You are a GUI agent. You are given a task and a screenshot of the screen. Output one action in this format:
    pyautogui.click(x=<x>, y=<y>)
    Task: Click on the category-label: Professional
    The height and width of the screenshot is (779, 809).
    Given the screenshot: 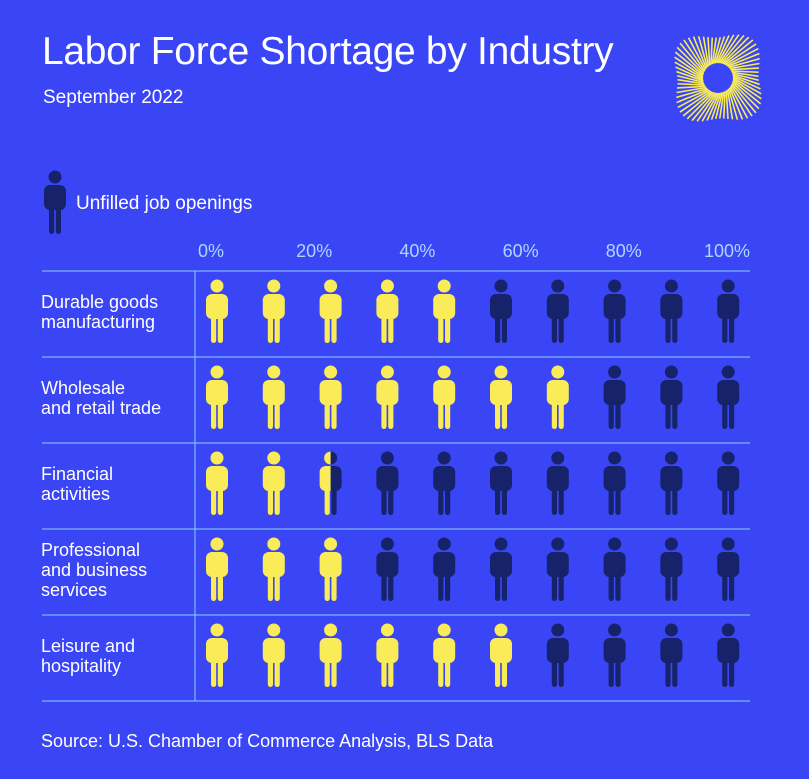 What is the action you would take?
    pyautogui.click(x=90, y=550)
    